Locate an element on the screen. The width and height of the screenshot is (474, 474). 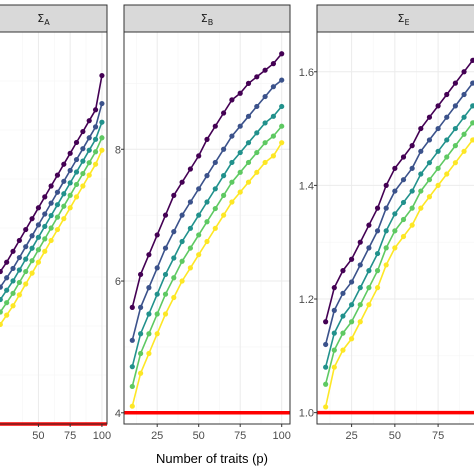
x-tick-label: 25 is located at coordinates (157, 436).